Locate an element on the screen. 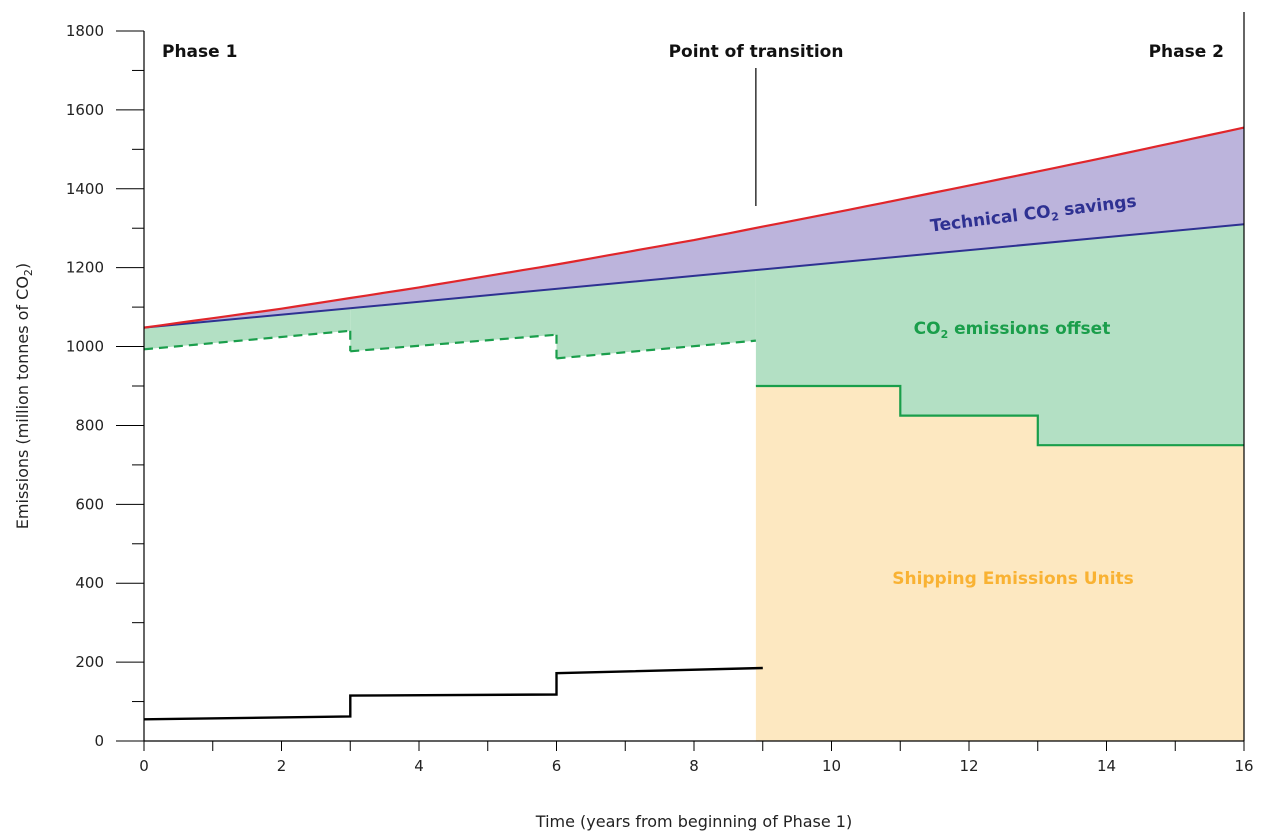  y-tick-label-1800: 1800 is located at coordinates (85, 31).